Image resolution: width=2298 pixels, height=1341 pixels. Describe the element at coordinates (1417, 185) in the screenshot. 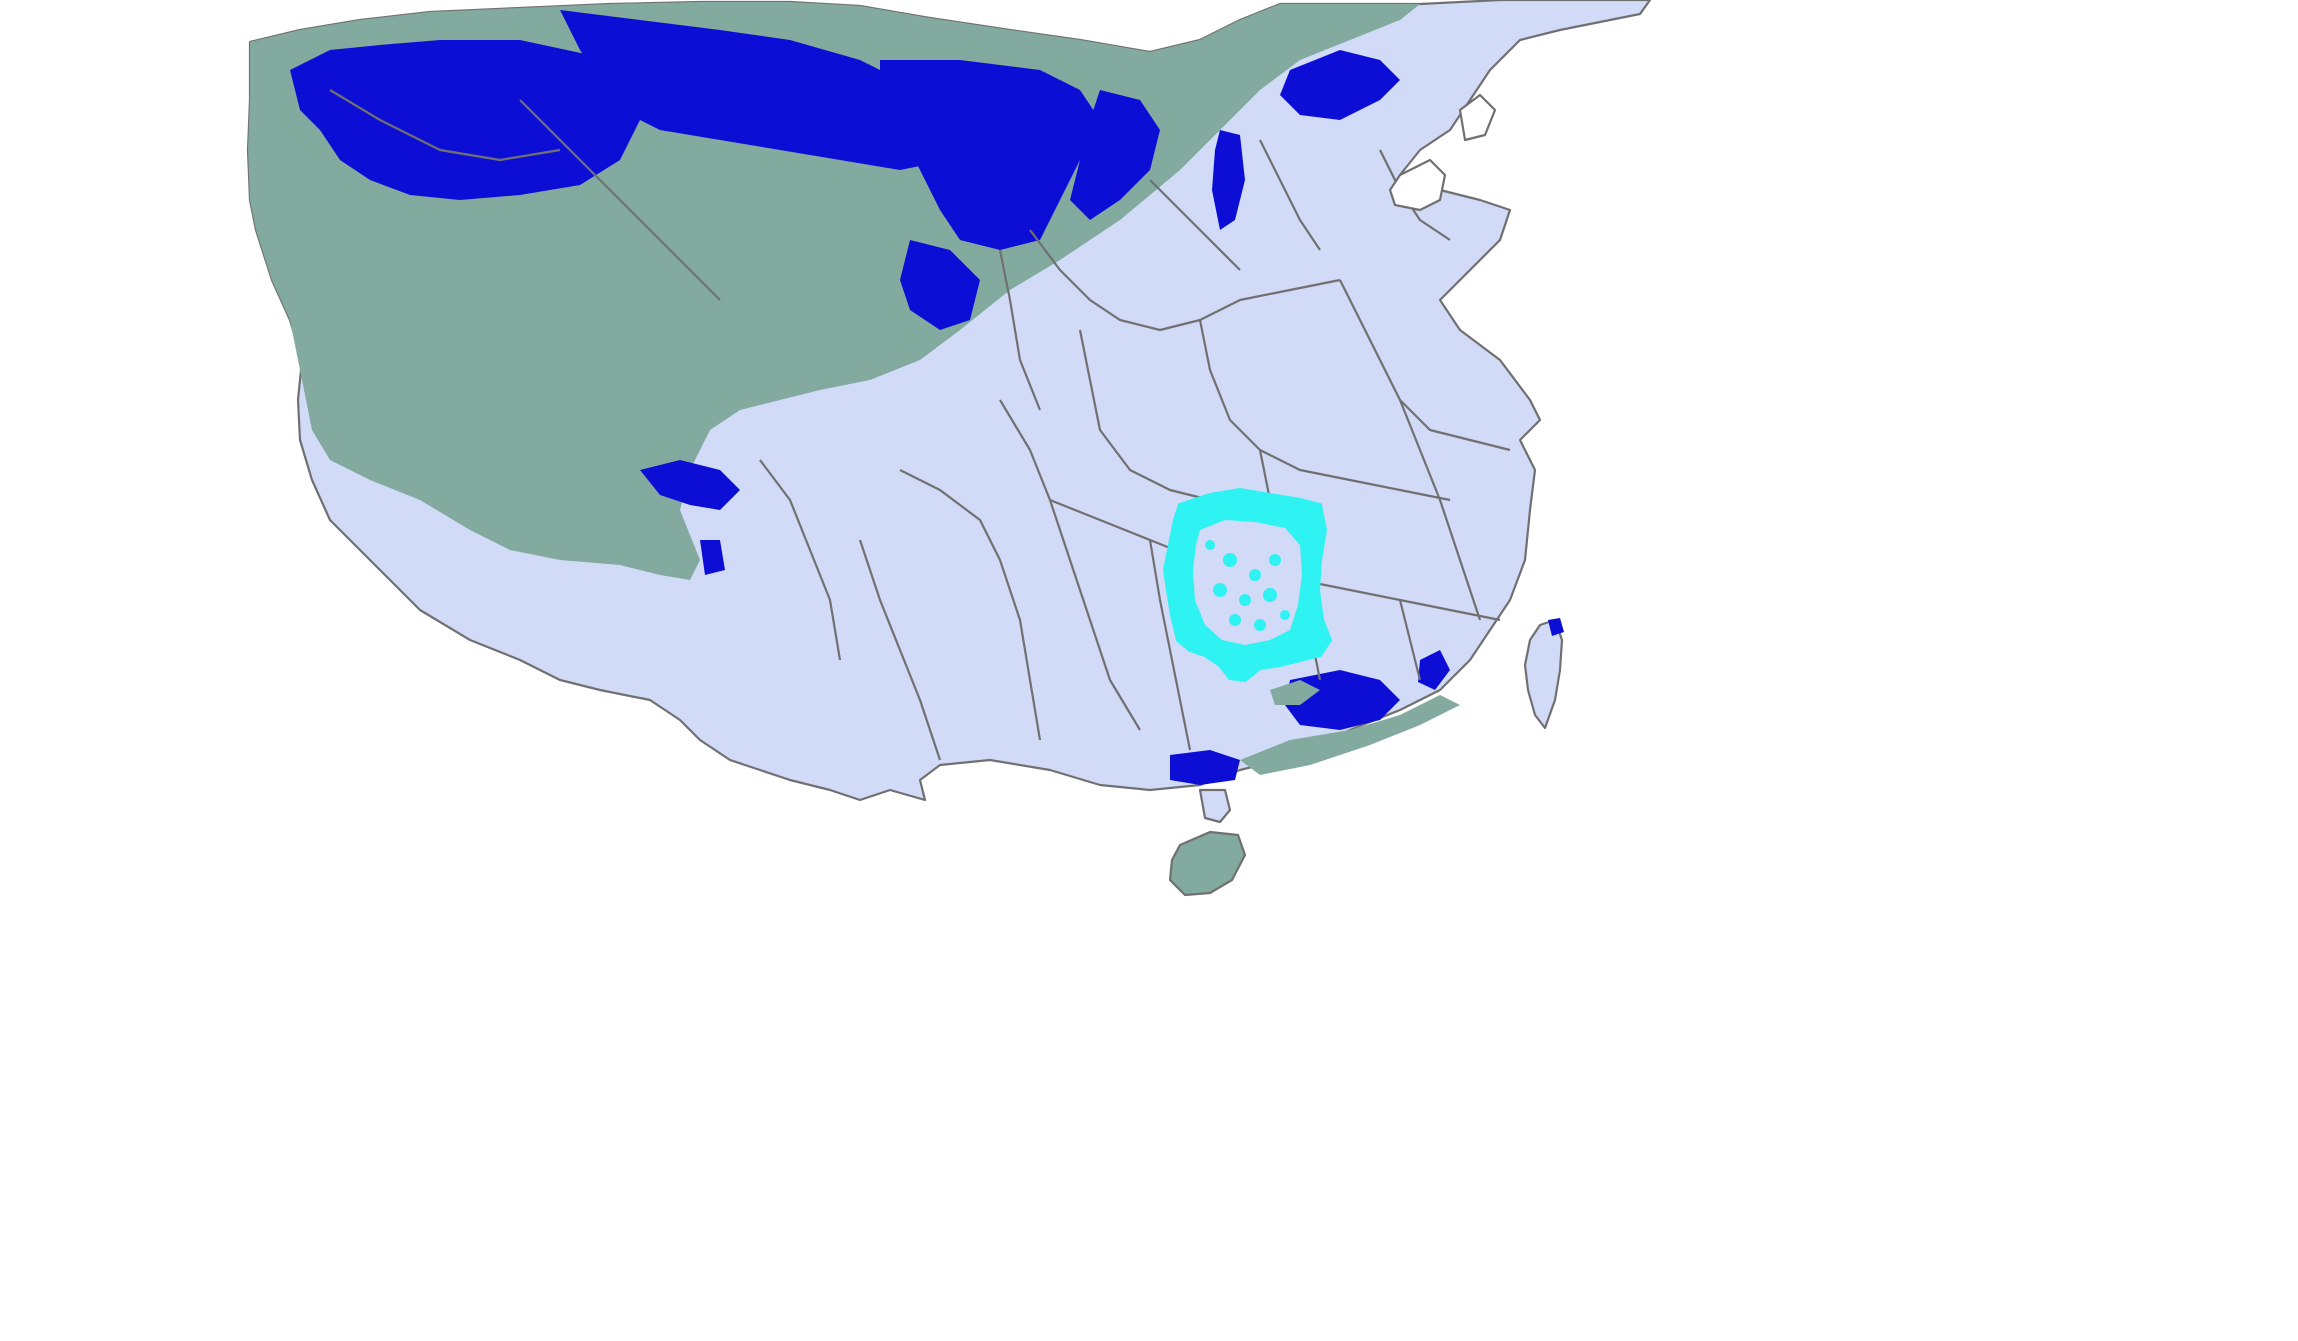

I see `sea-bohai` at that location.